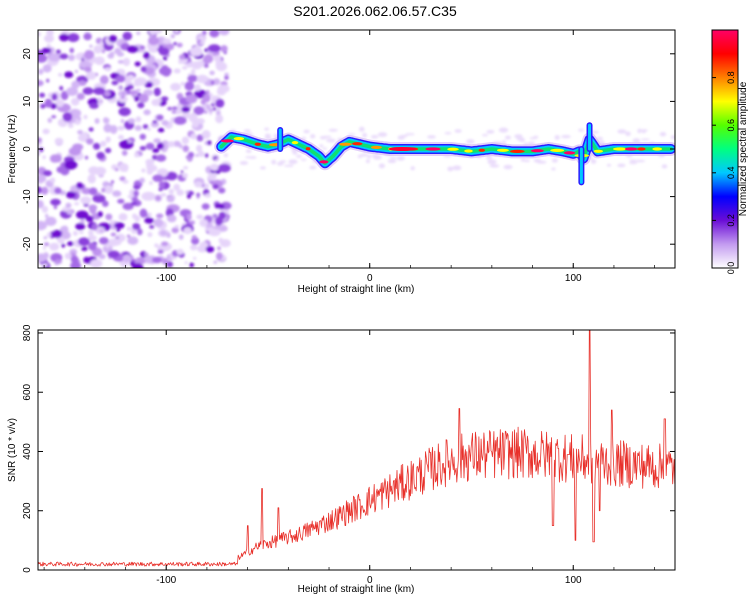 The height and width of the screenshot is (600, 750). I want to click on snr-y-tick-label: 0, so click(27, 570).